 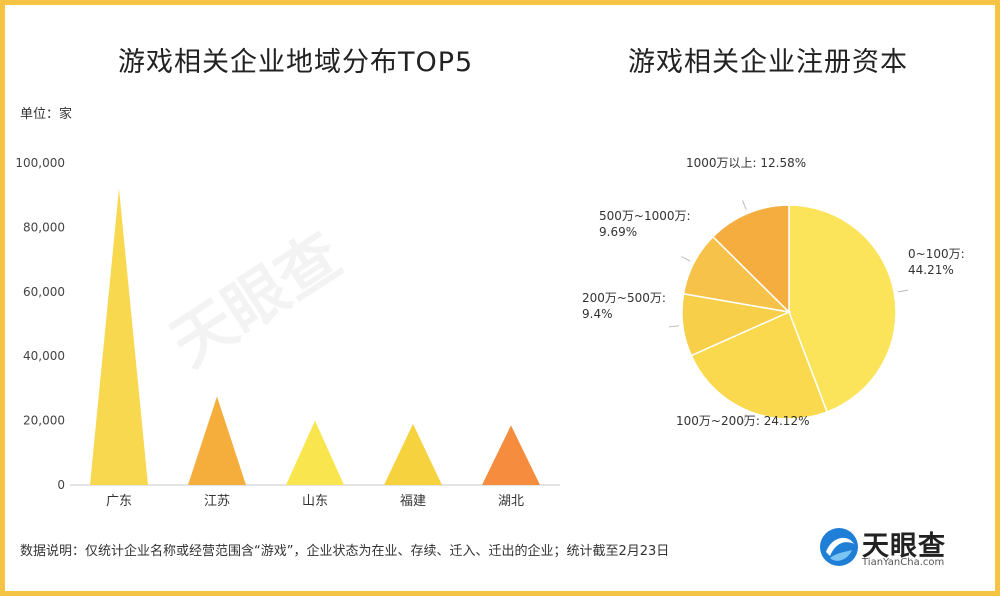 I want to click on y-tick-label: 80,000, so click(x=44, y=227).